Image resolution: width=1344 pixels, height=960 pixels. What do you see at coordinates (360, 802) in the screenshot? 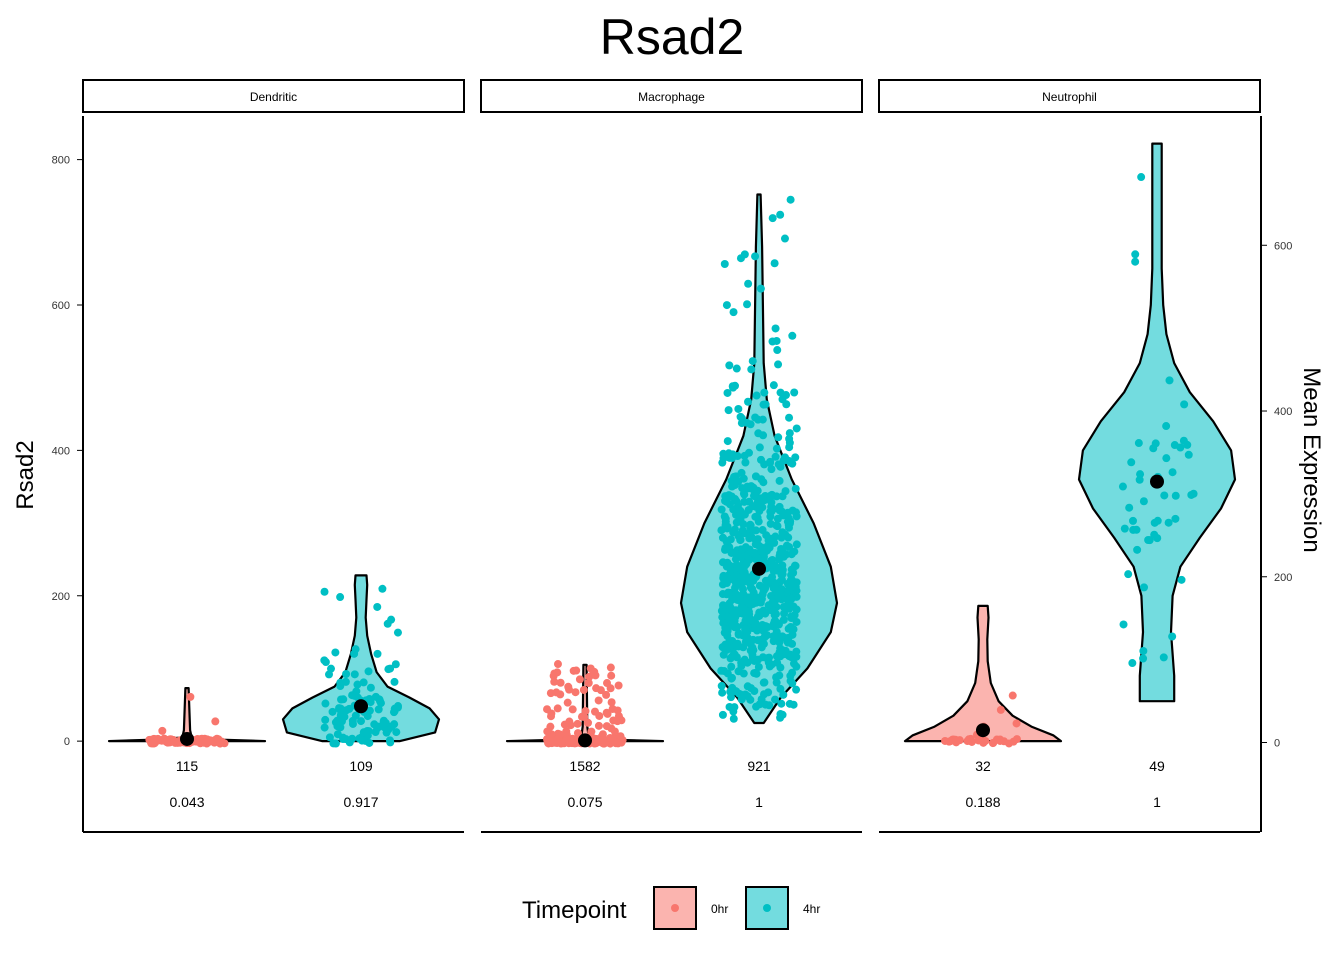
I see `fraction-label: 0.917` at bounding box center [360, 802].